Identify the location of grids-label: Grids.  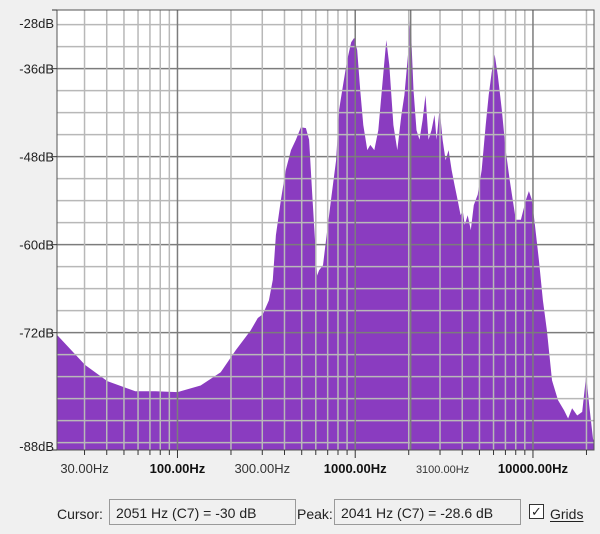
(567, 514).